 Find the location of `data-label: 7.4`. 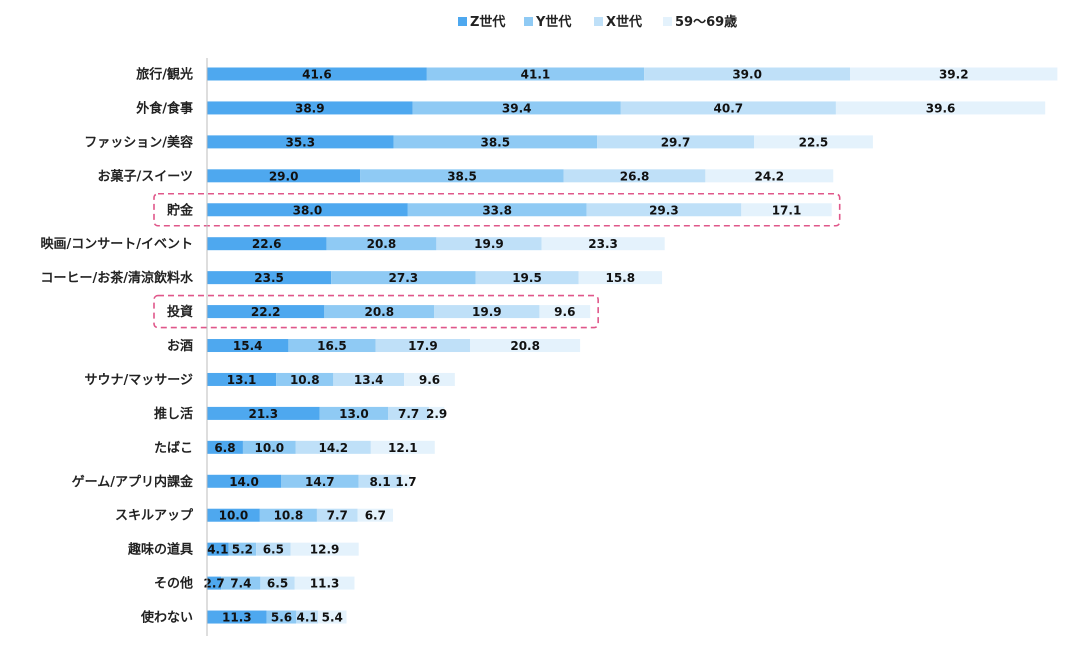

data-label: 7.4 is located at coordinates (240, 584).